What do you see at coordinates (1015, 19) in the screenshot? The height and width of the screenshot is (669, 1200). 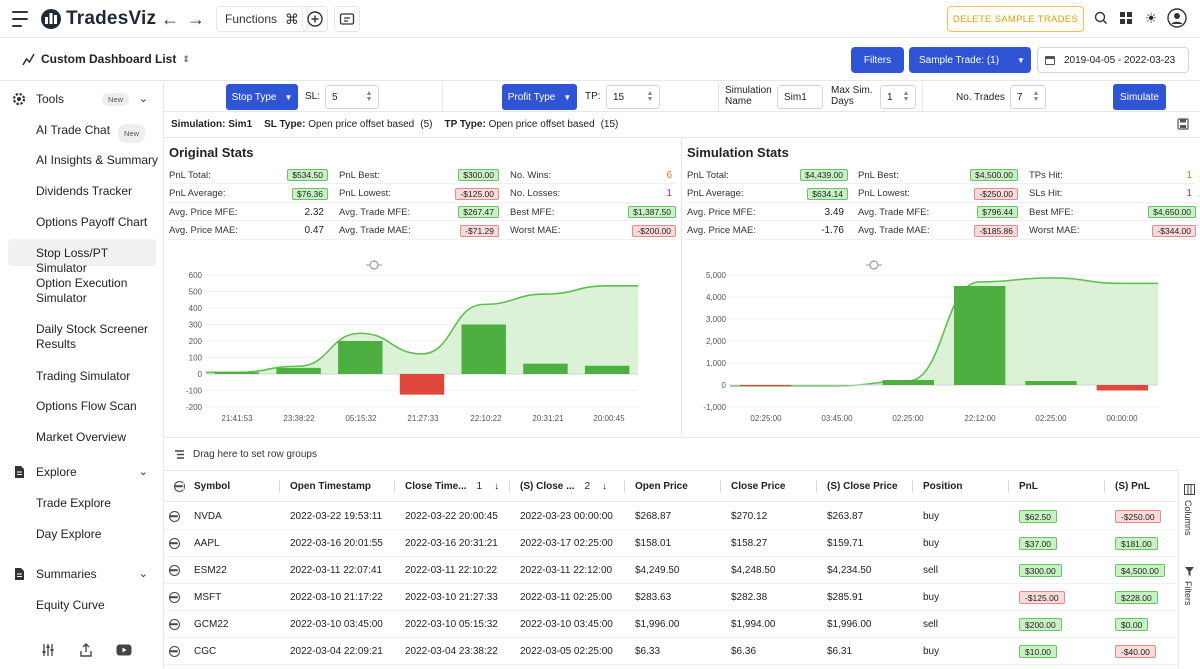 I see `delete-sample-trades-button: DELETE SAMPLE TRADES` at bounding box center [1015, 19].